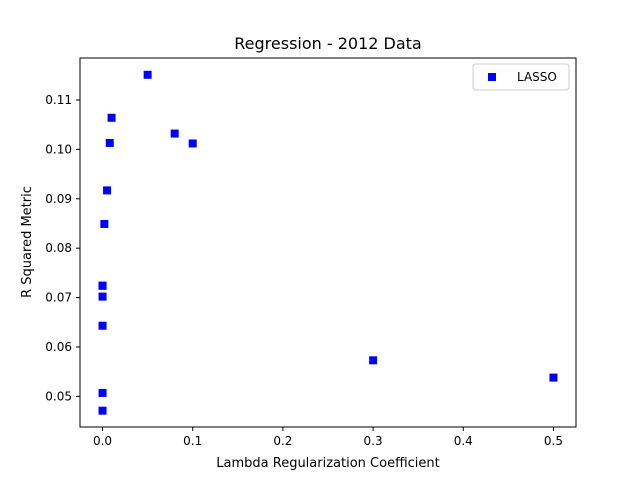 This screenshot has width=640, height=480. What do you see at coordinates (58, 248) in the screenshot?
I see `y-tick-label: 0.08` at bounding box center [58, 248].